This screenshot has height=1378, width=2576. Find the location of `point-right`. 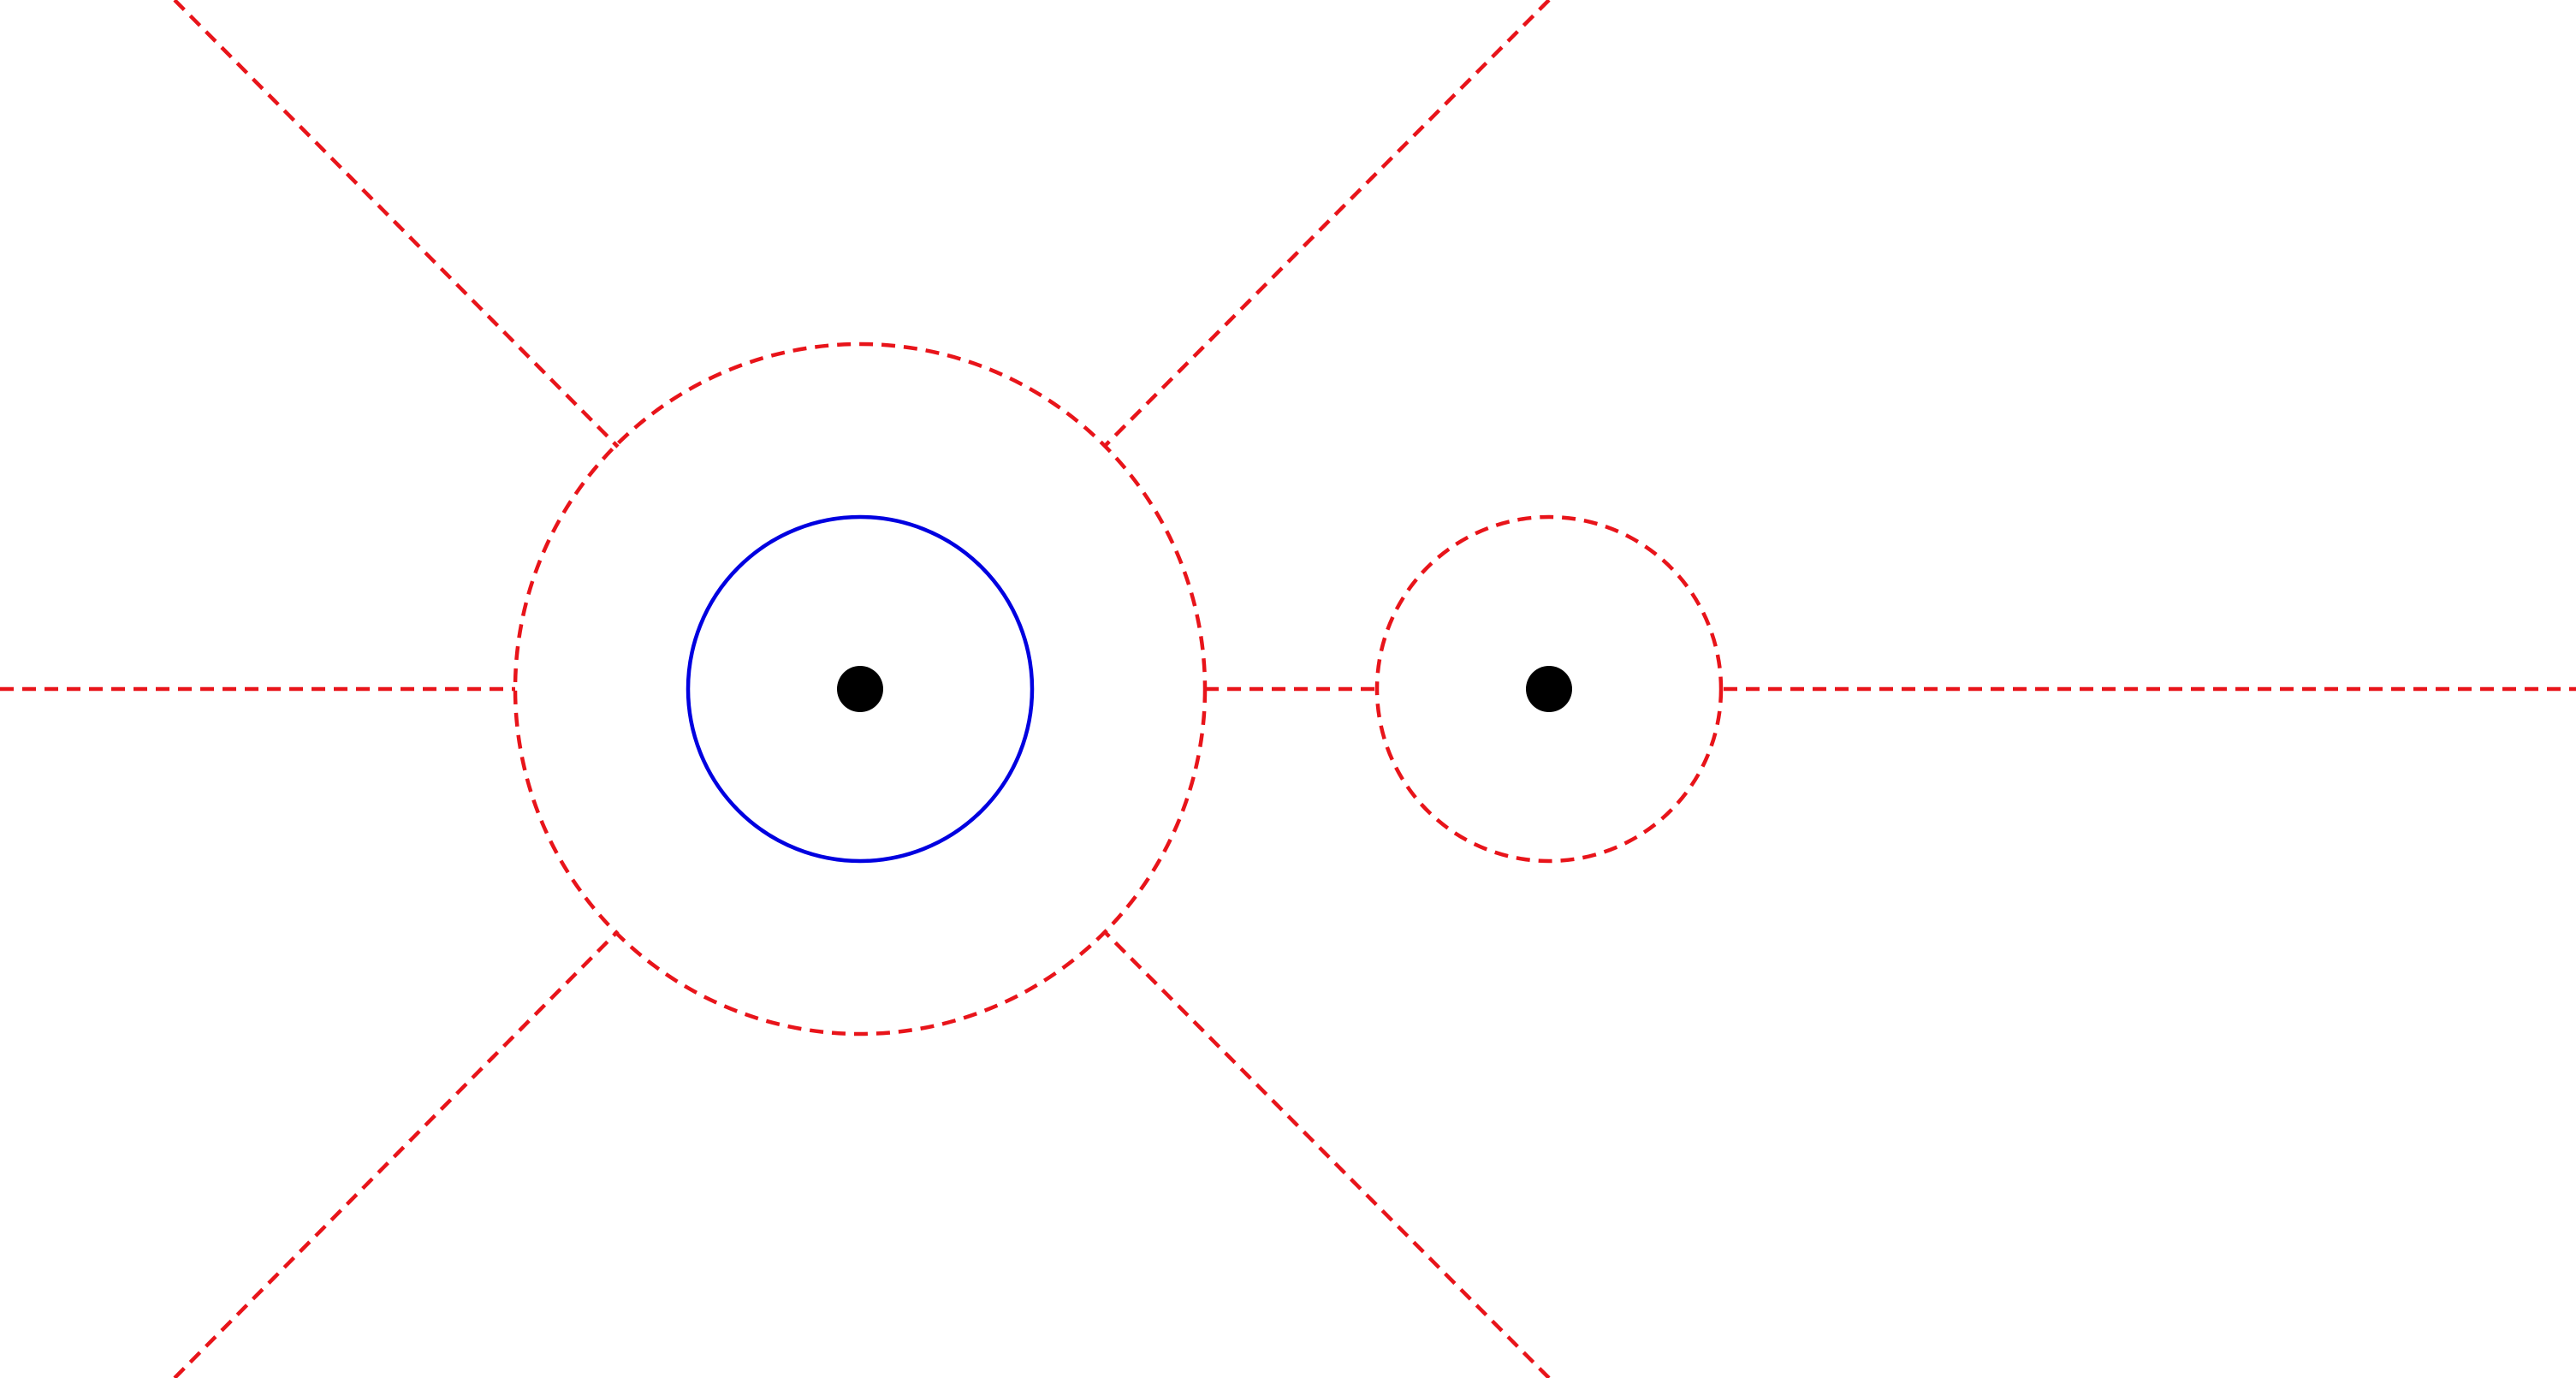

point-right is located at coordinates (1549, 689).